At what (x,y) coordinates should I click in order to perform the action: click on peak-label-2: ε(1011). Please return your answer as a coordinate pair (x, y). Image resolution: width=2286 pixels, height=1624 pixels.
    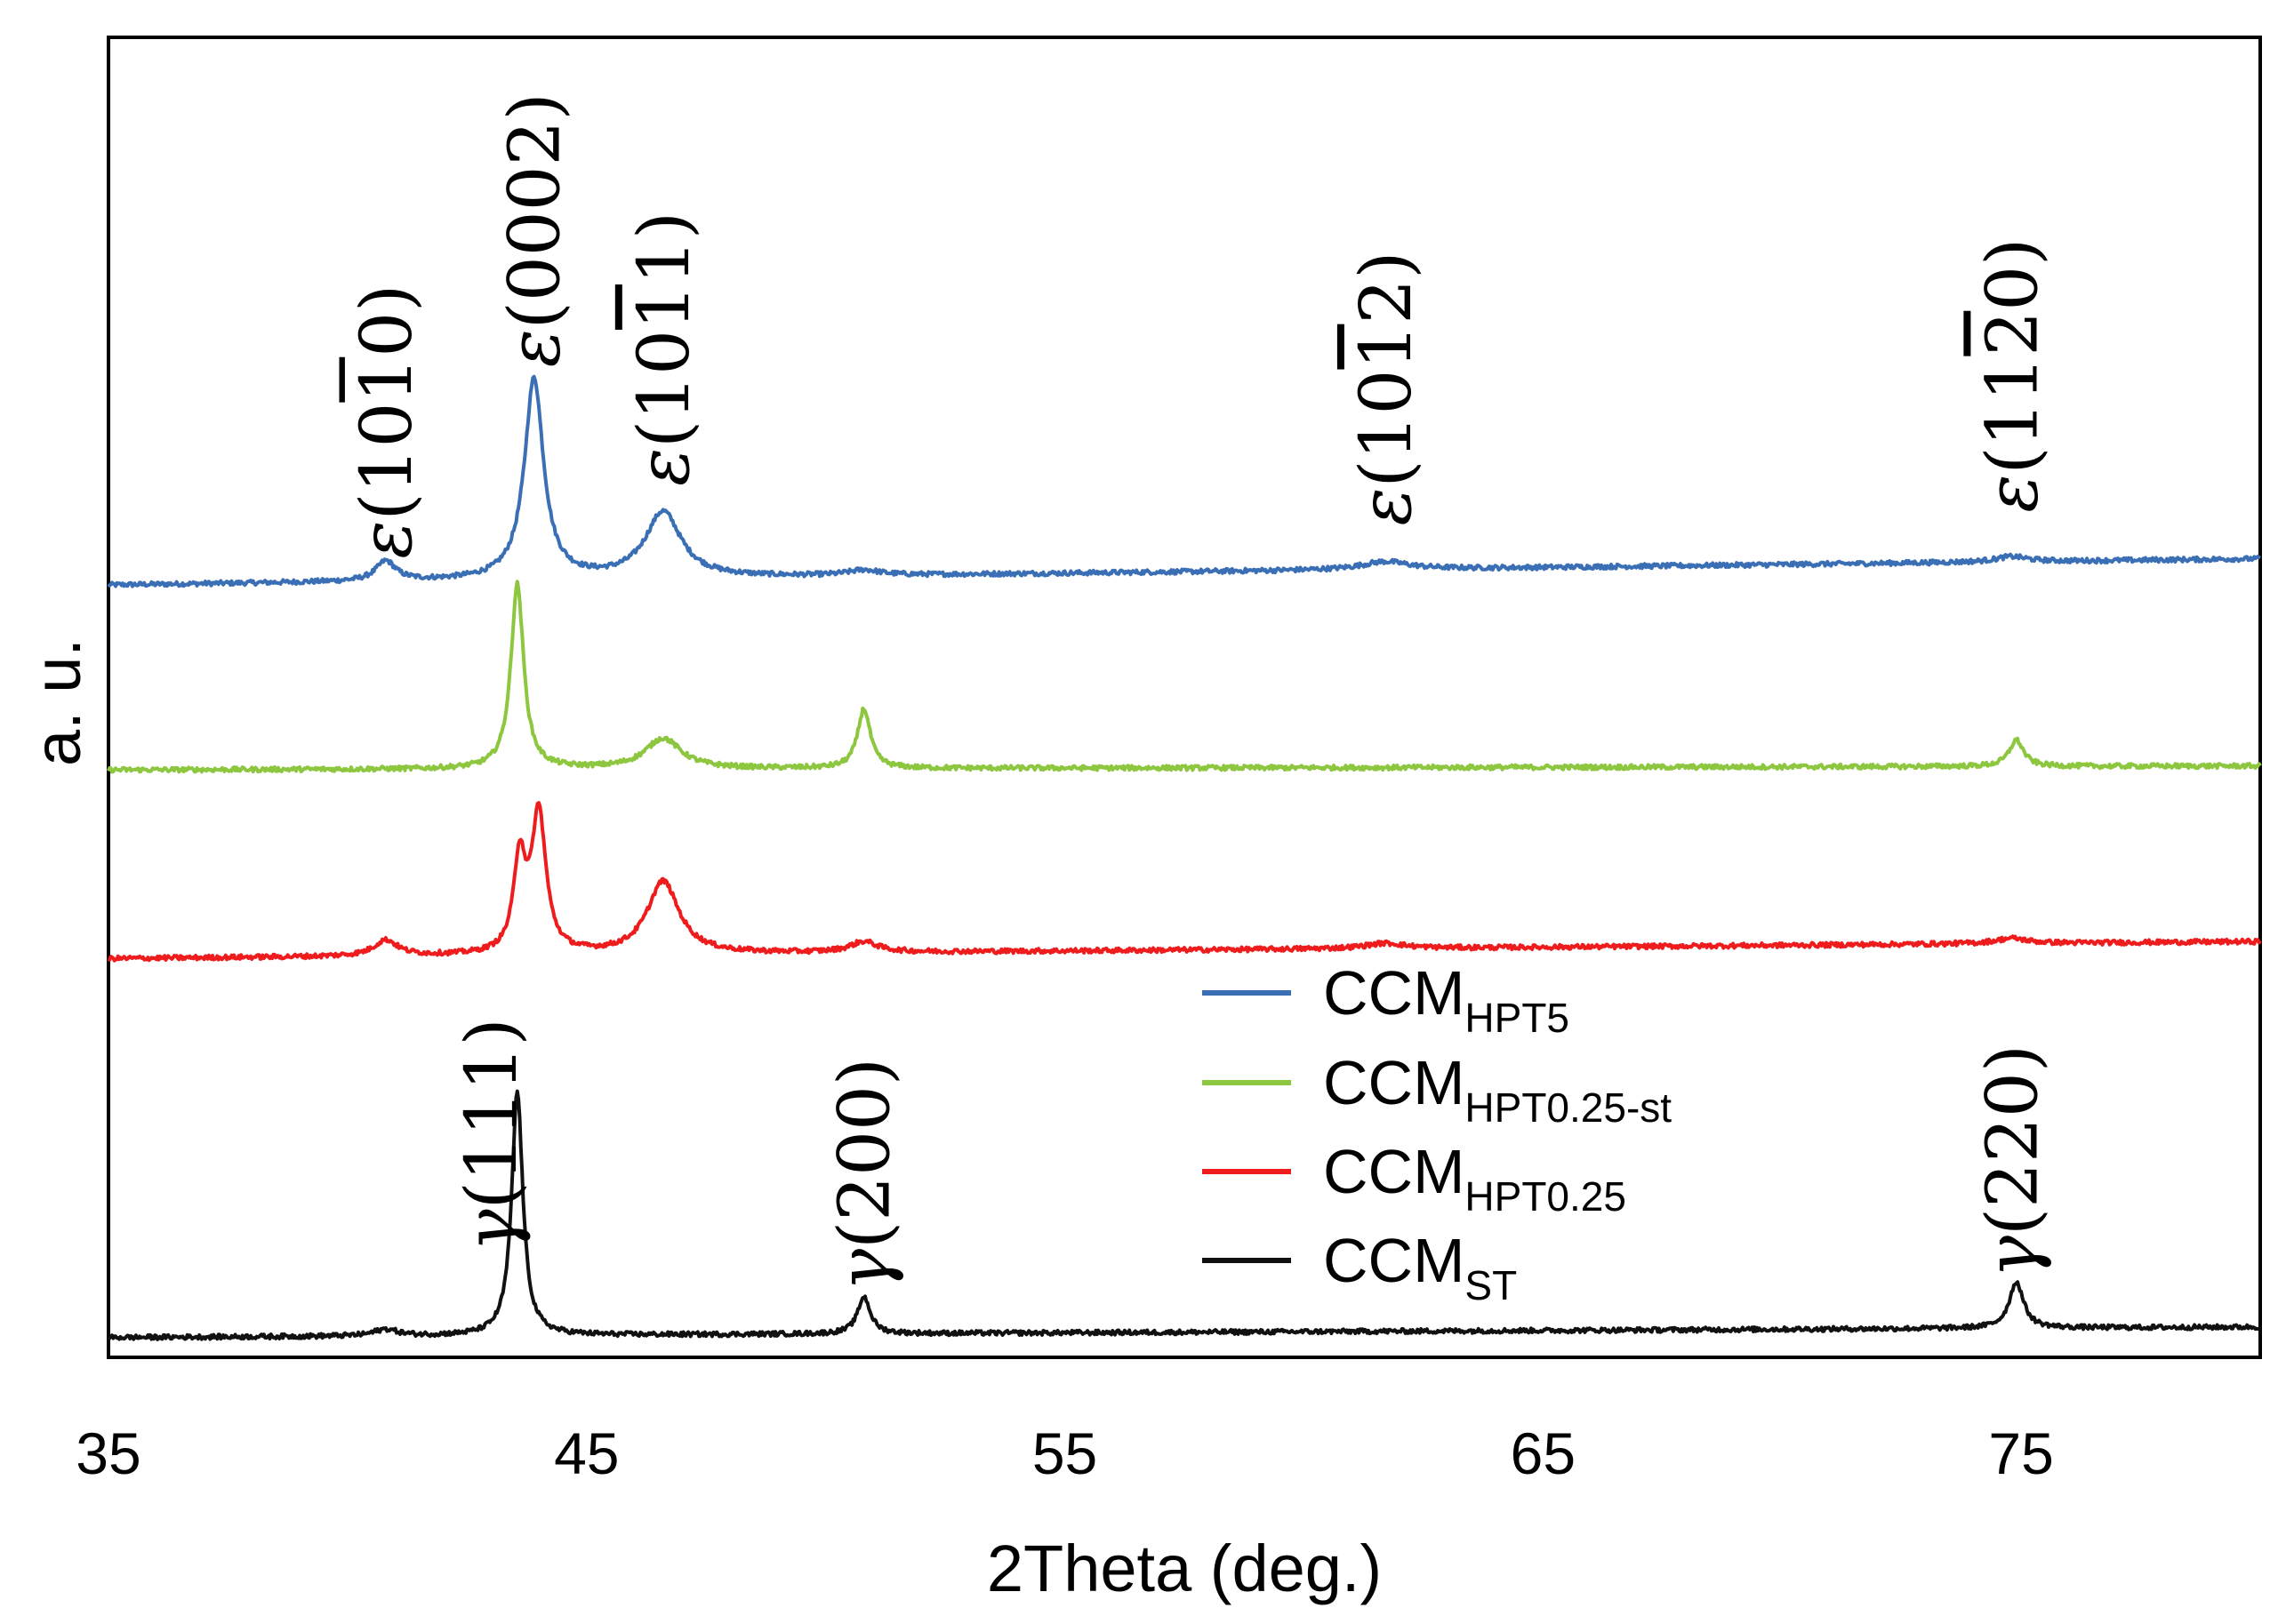
    Looking at the image, I should click on (663, 349).